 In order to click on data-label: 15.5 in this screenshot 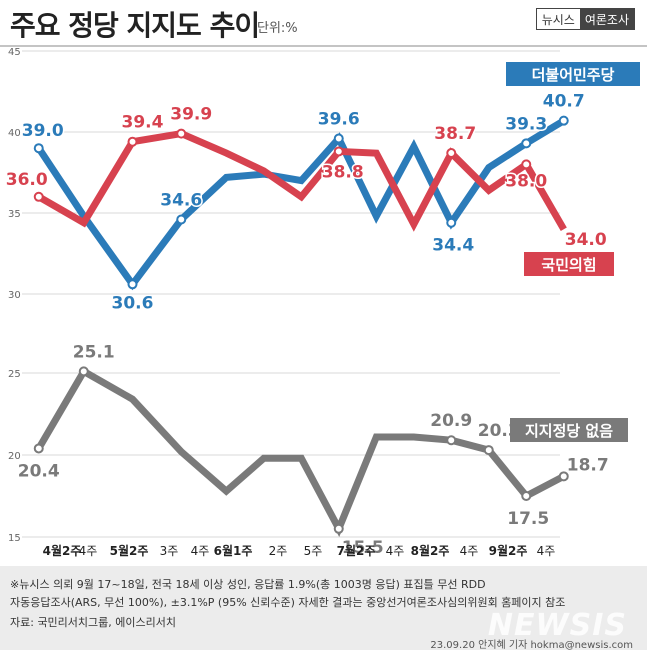, I will do `click(363, 548)`.